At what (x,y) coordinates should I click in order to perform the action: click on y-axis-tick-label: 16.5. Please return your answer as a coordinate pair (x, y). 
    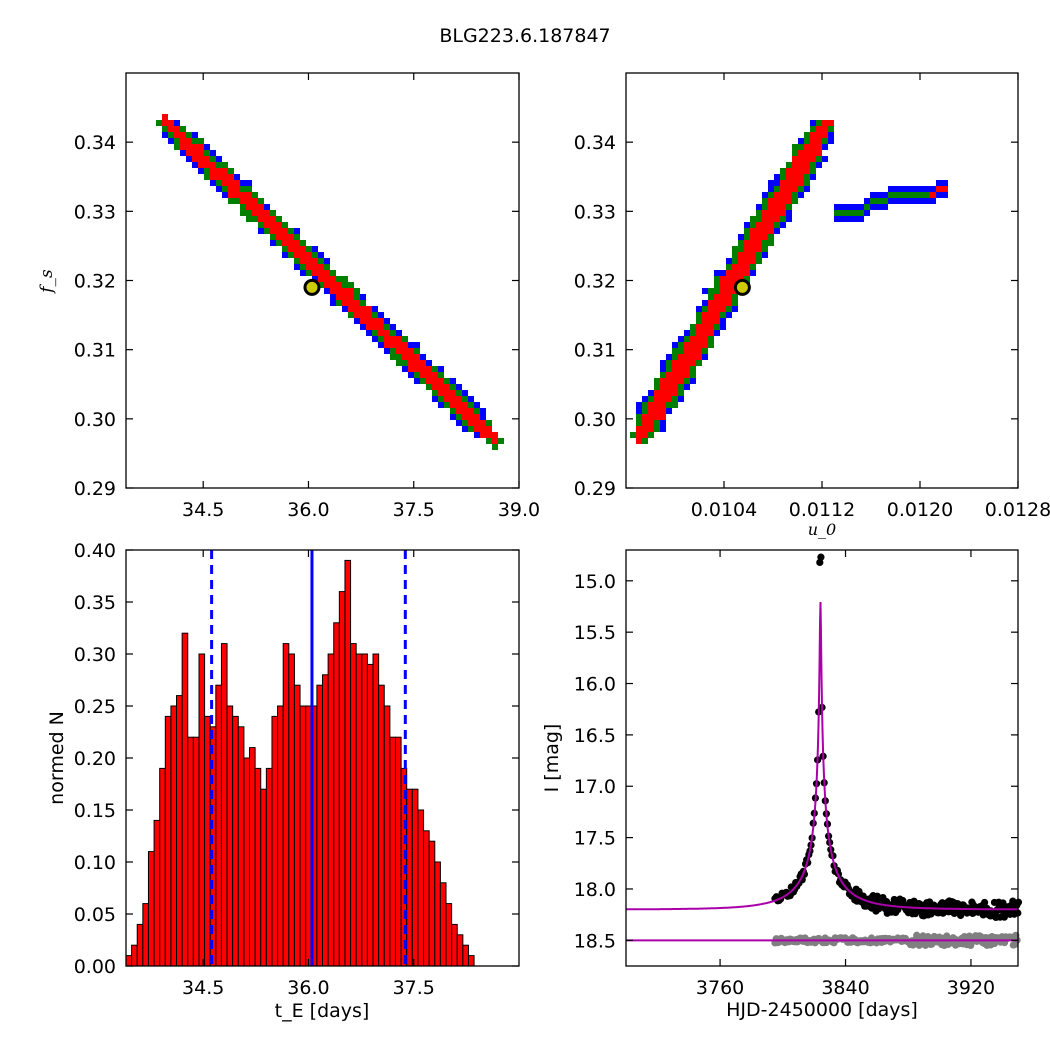
    Looking at the image, I should click on (595, 736).